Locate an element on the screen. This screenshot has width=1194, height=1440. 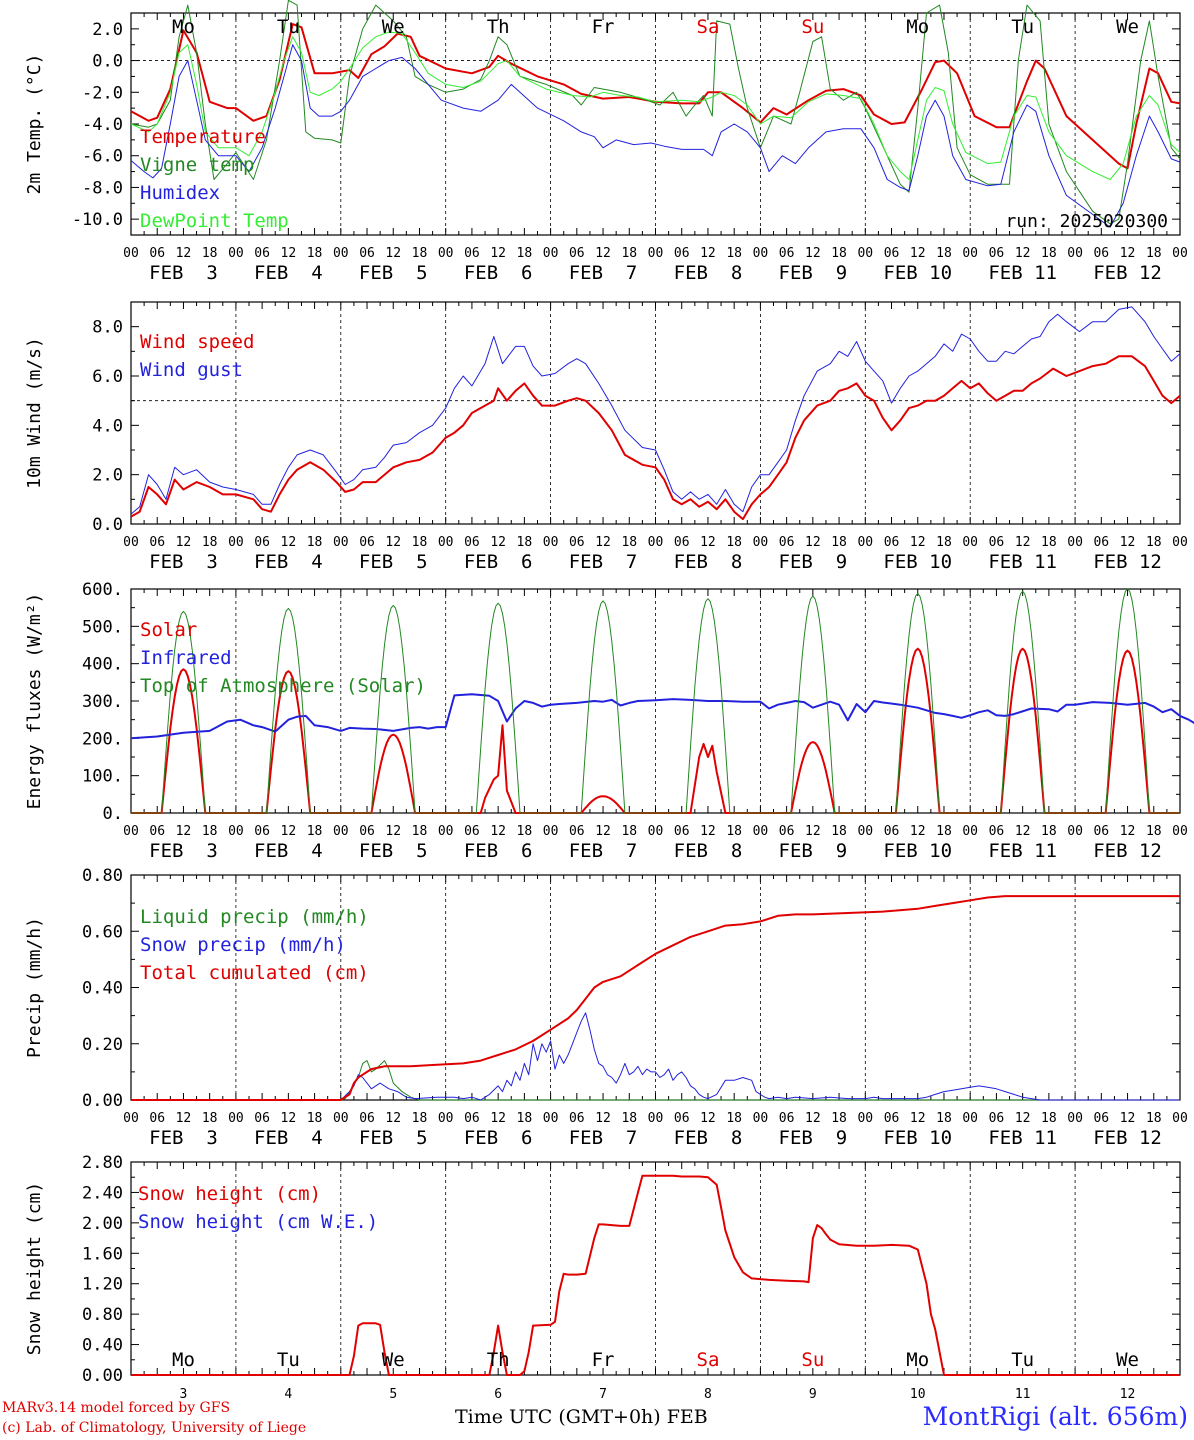
y-tick-label: 0.20 is located at coordinates (102, 1045).